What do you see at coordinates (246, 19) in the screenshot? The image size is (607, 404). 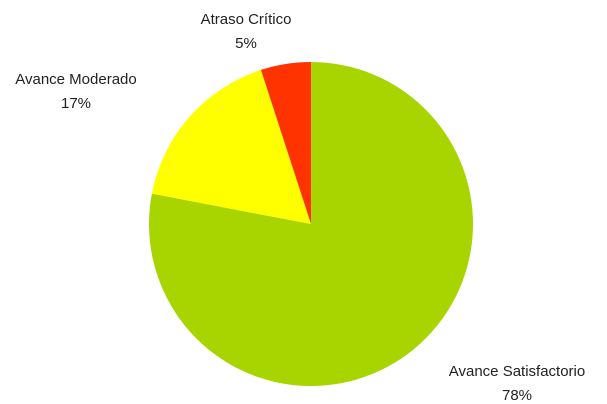 I see `slice-label: Atraso Crítico` at bounding box center [246, 19].